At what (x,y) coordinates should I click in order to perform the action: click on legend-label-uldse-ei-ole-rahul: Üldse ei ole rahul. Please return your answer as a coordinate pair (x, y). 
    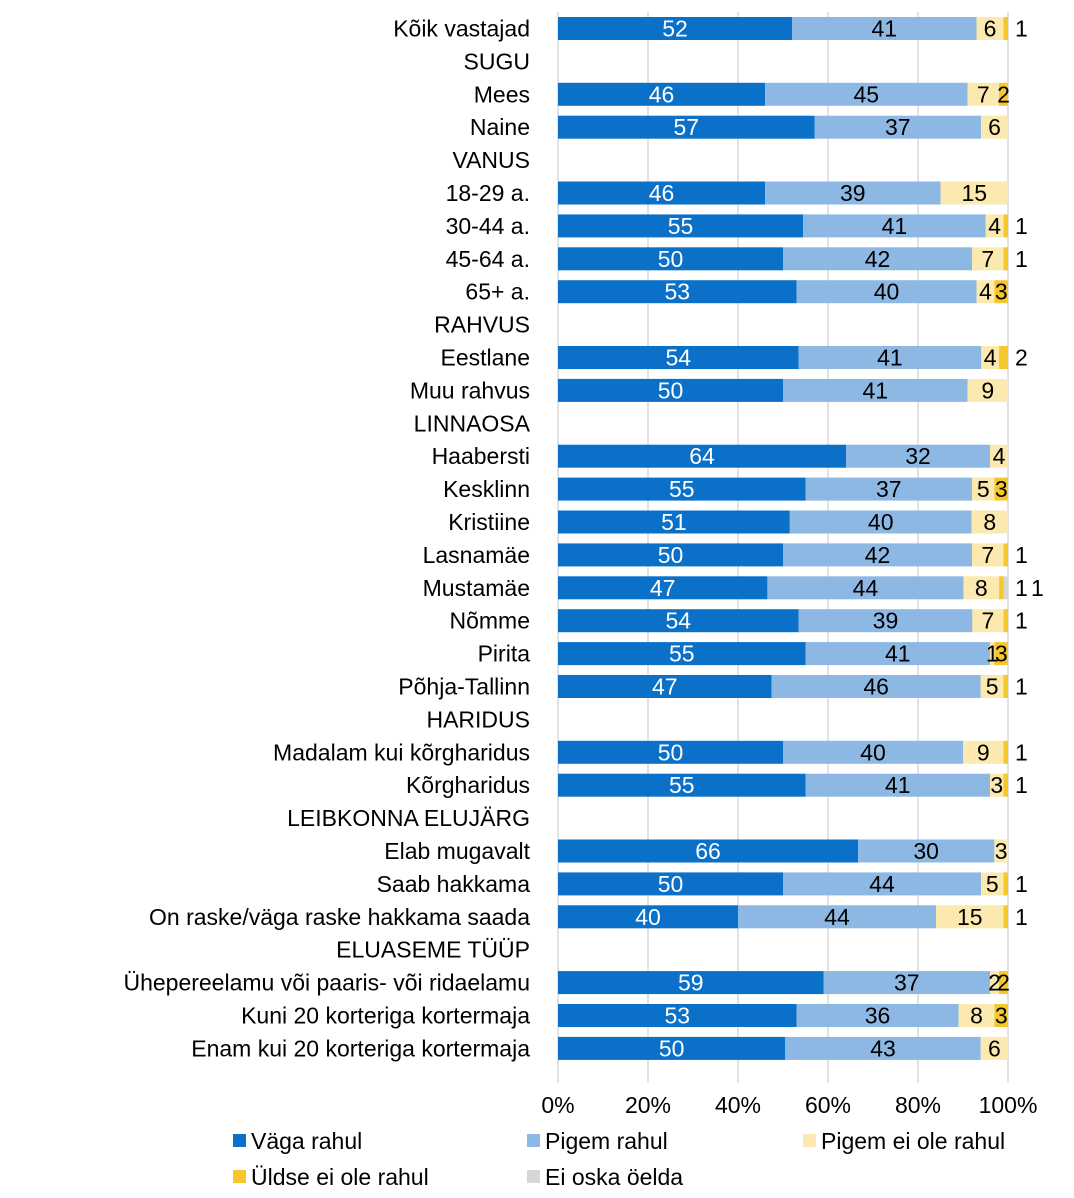
    Looking at the image, I should click on (340, 1177).